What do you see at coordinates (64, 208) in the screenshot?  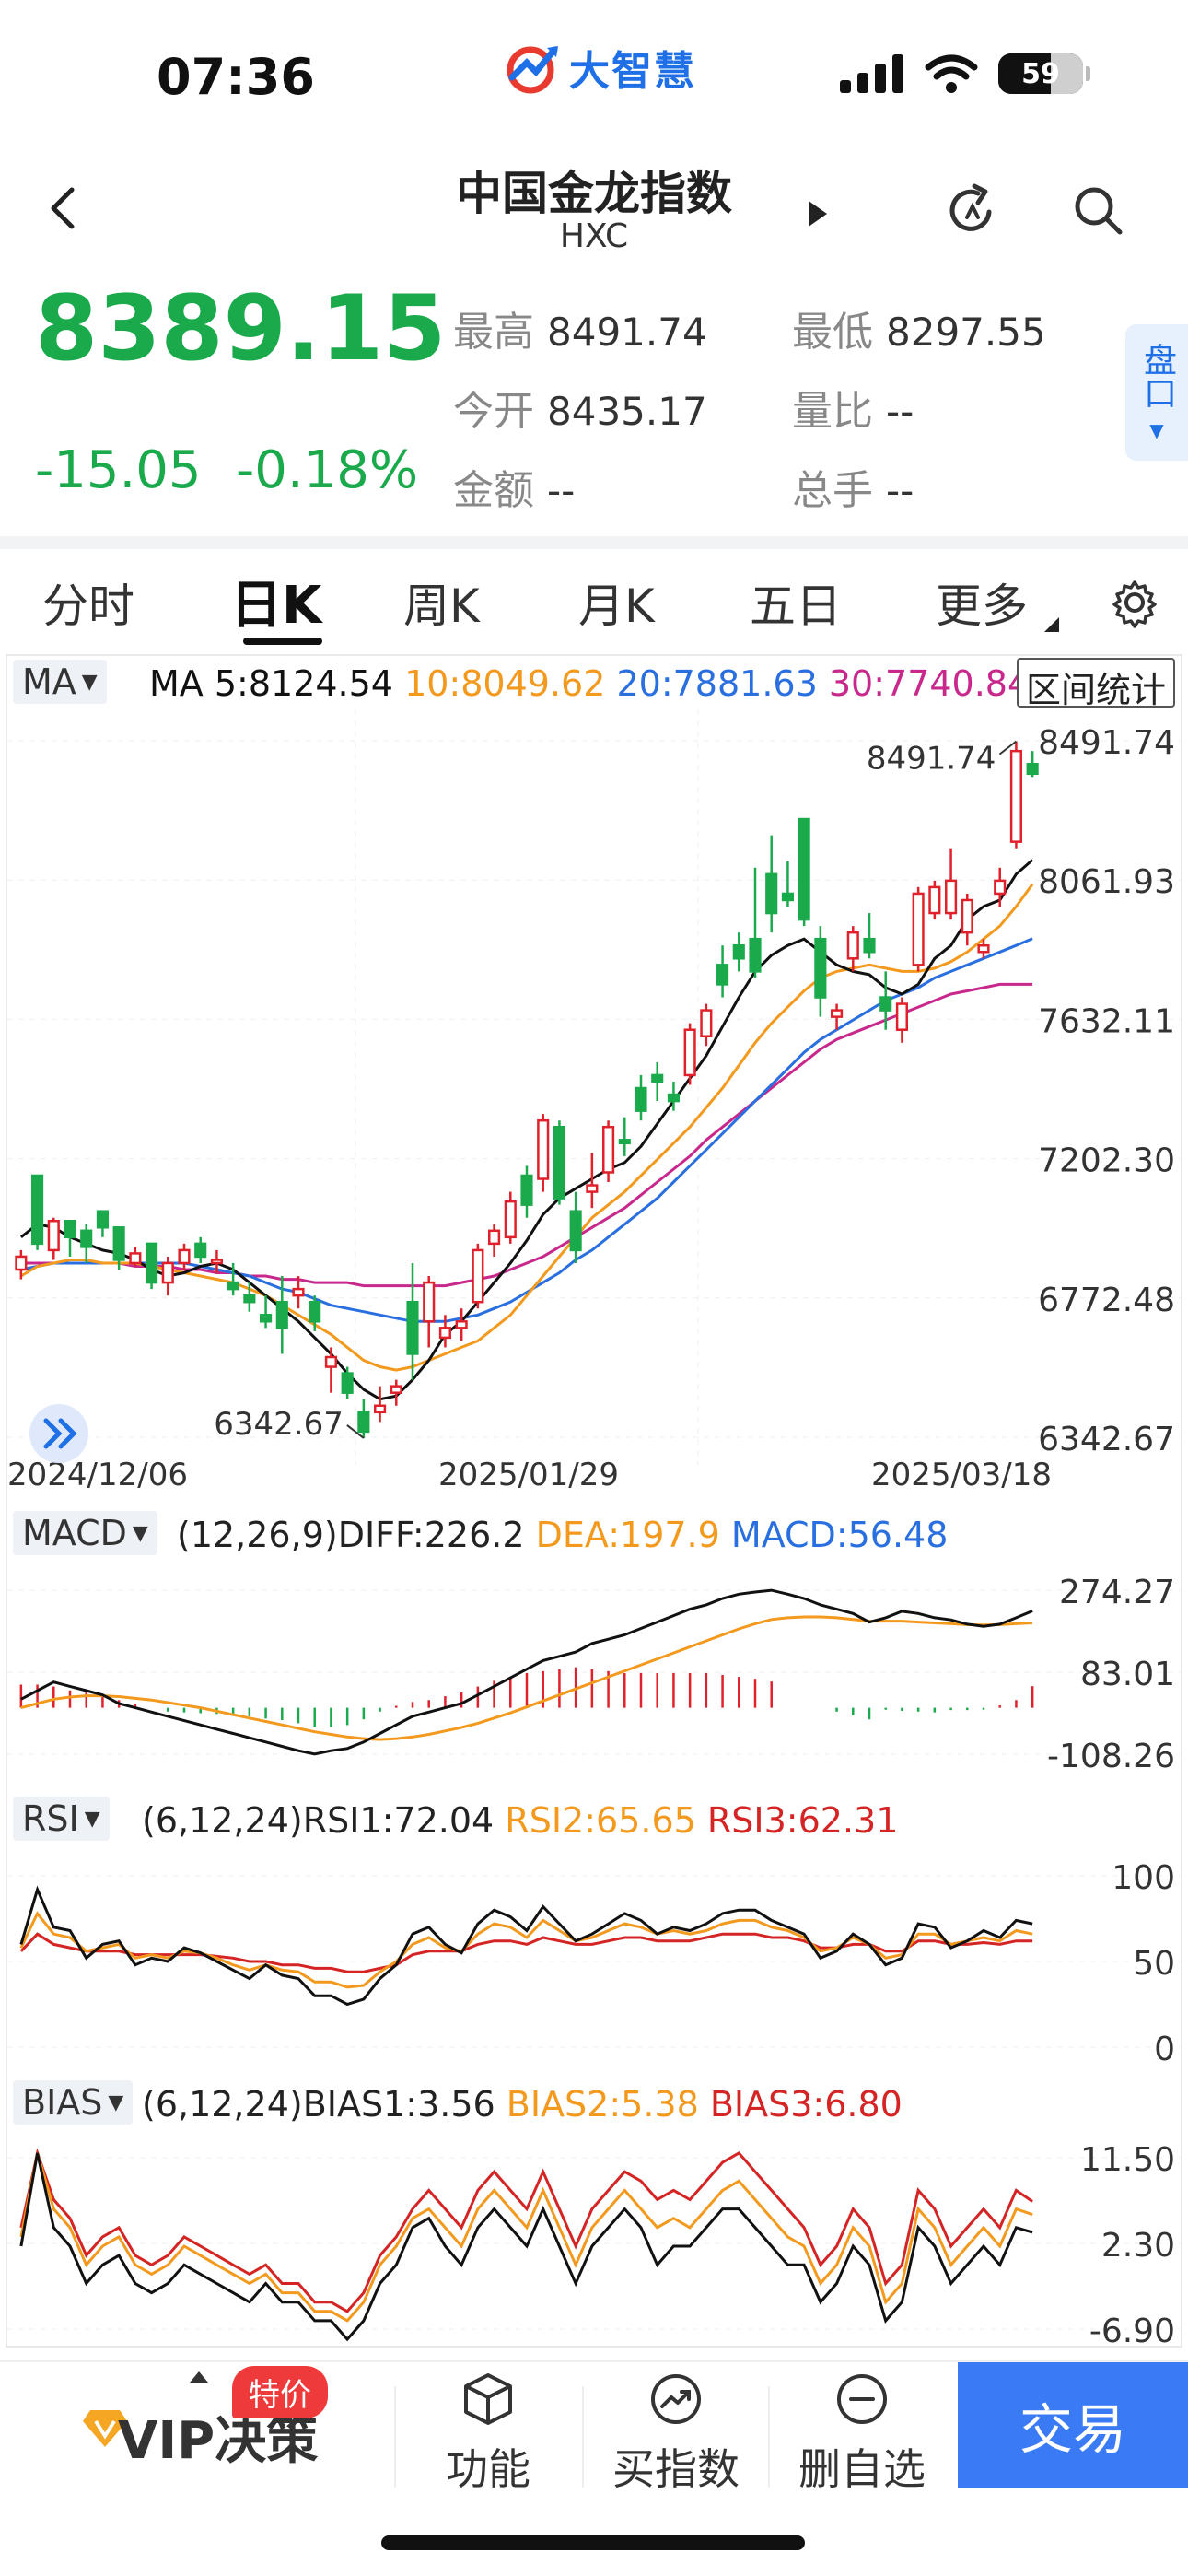 I see `back-arrow-icon` at bounding box center [64, 208].